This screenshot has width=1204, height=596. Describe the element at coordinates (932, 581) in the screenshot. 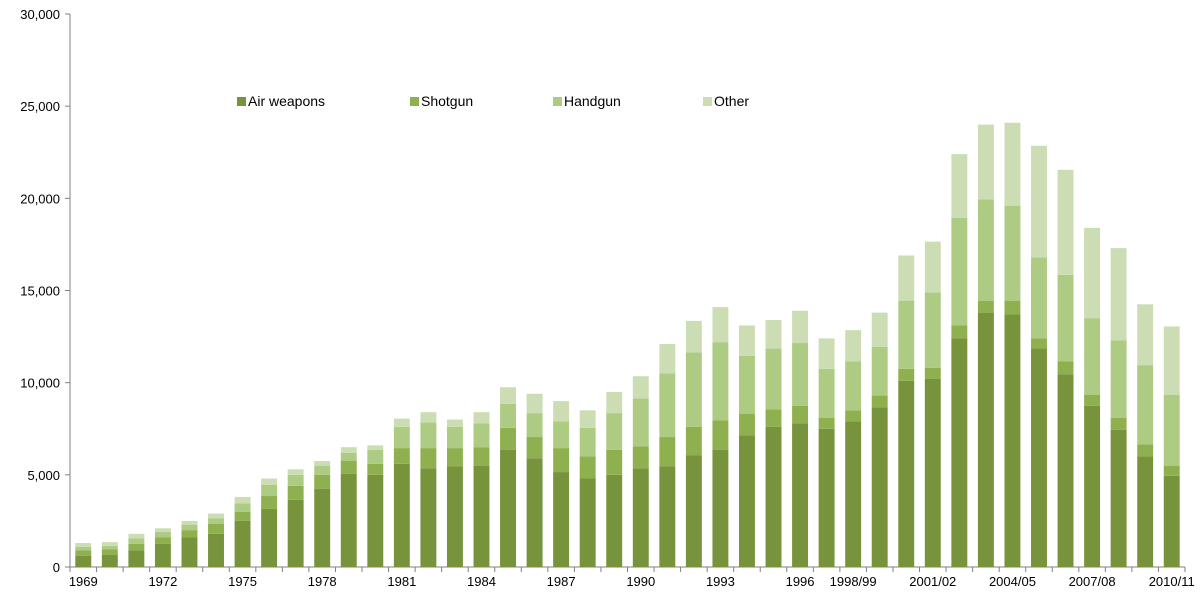

I see `x-tick-label: 2001/02` at that location.